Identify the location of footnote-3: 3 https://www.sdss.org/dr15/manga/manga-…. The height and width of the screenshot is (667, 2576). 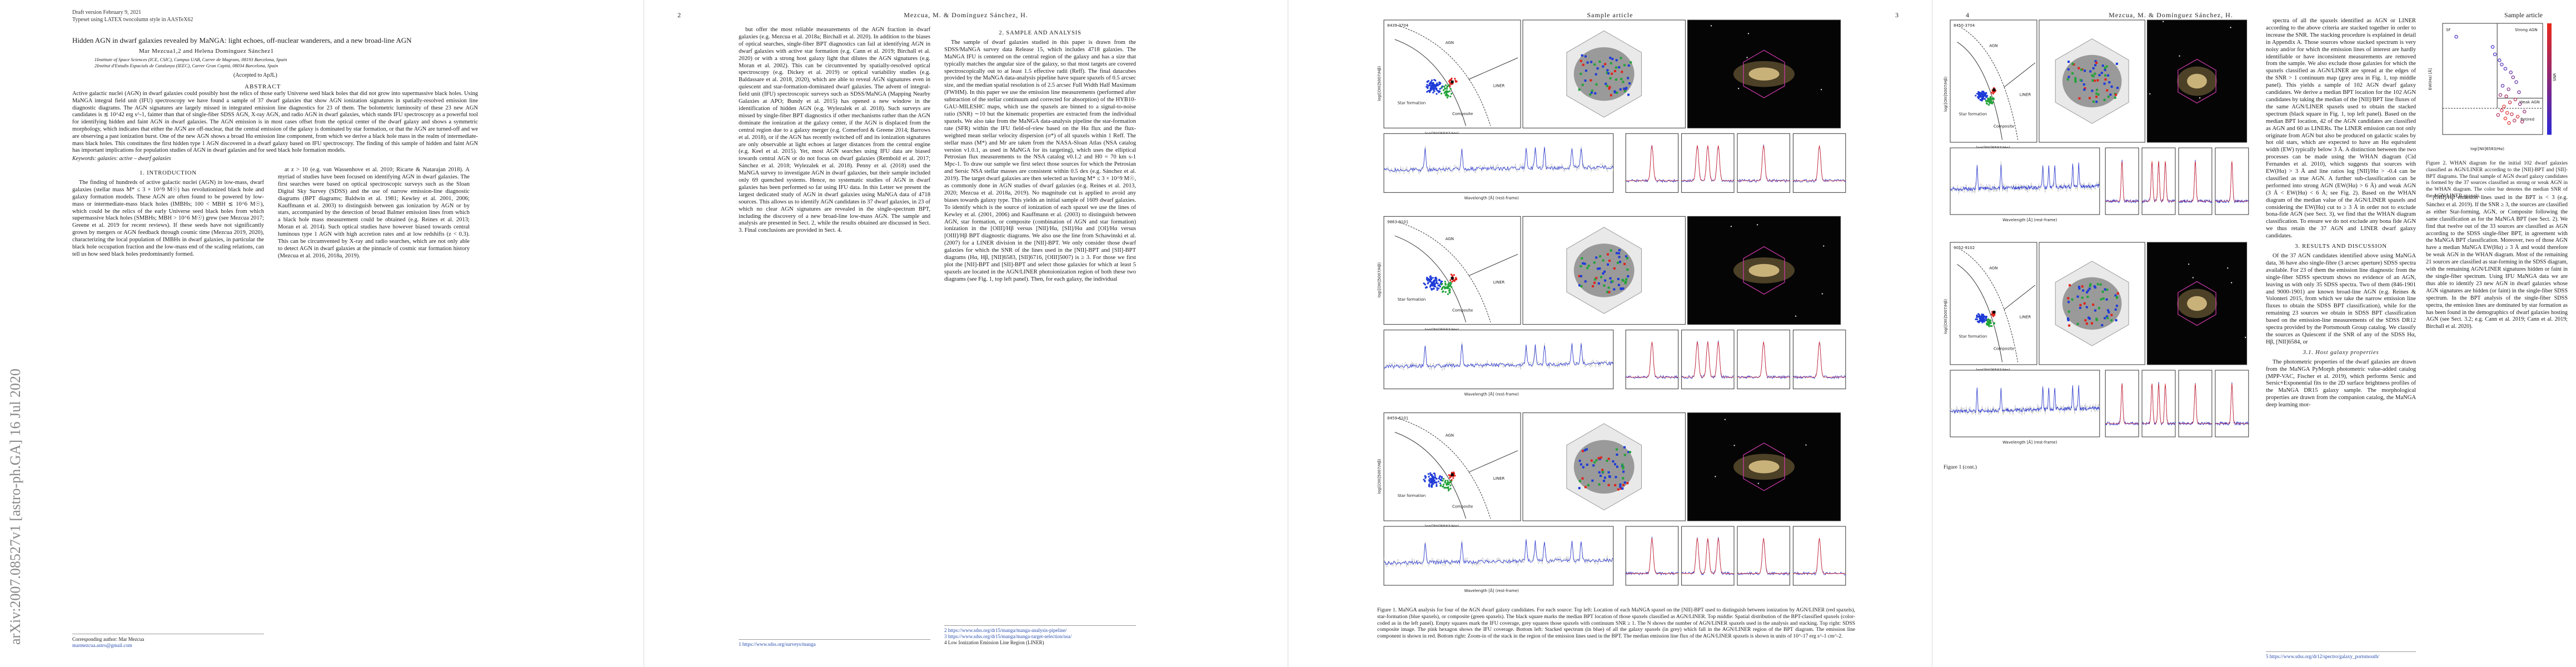
(1008, 636).